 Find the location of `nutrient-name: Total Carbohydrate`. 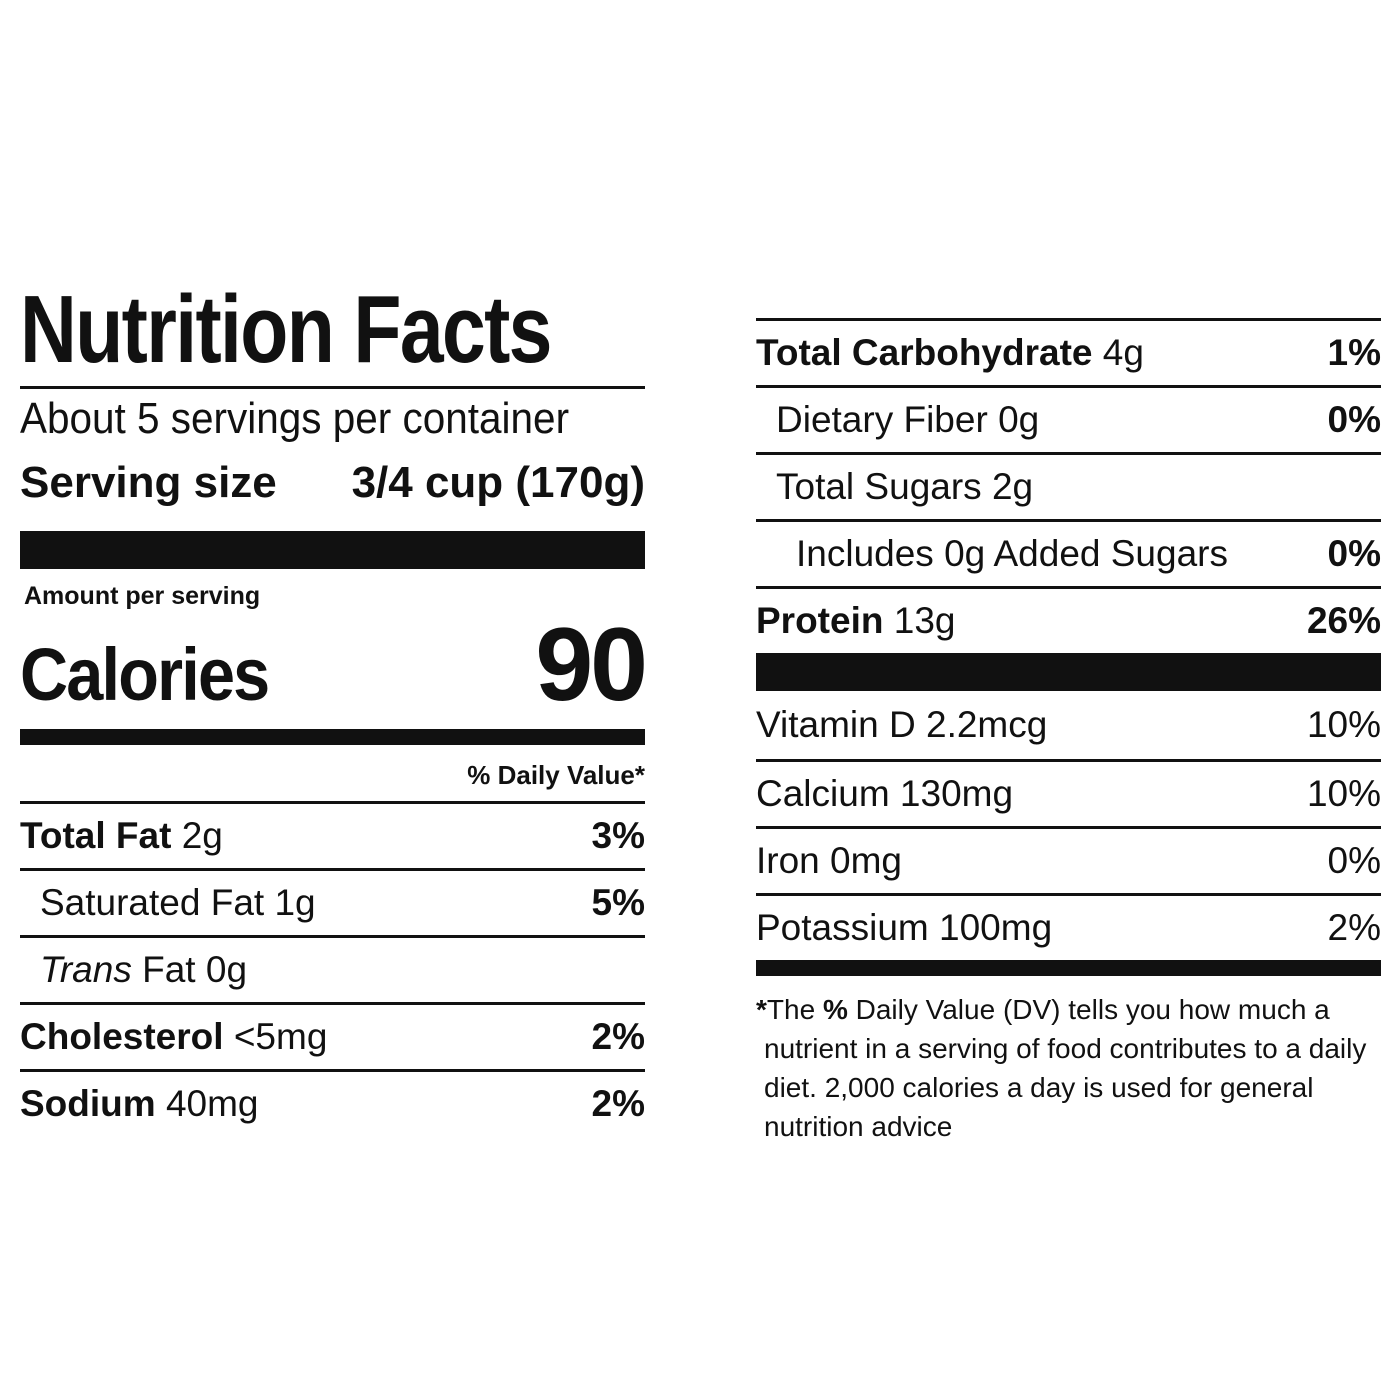

nutrient-name: Total Carbohydrate is located at coordinates (924, 352).